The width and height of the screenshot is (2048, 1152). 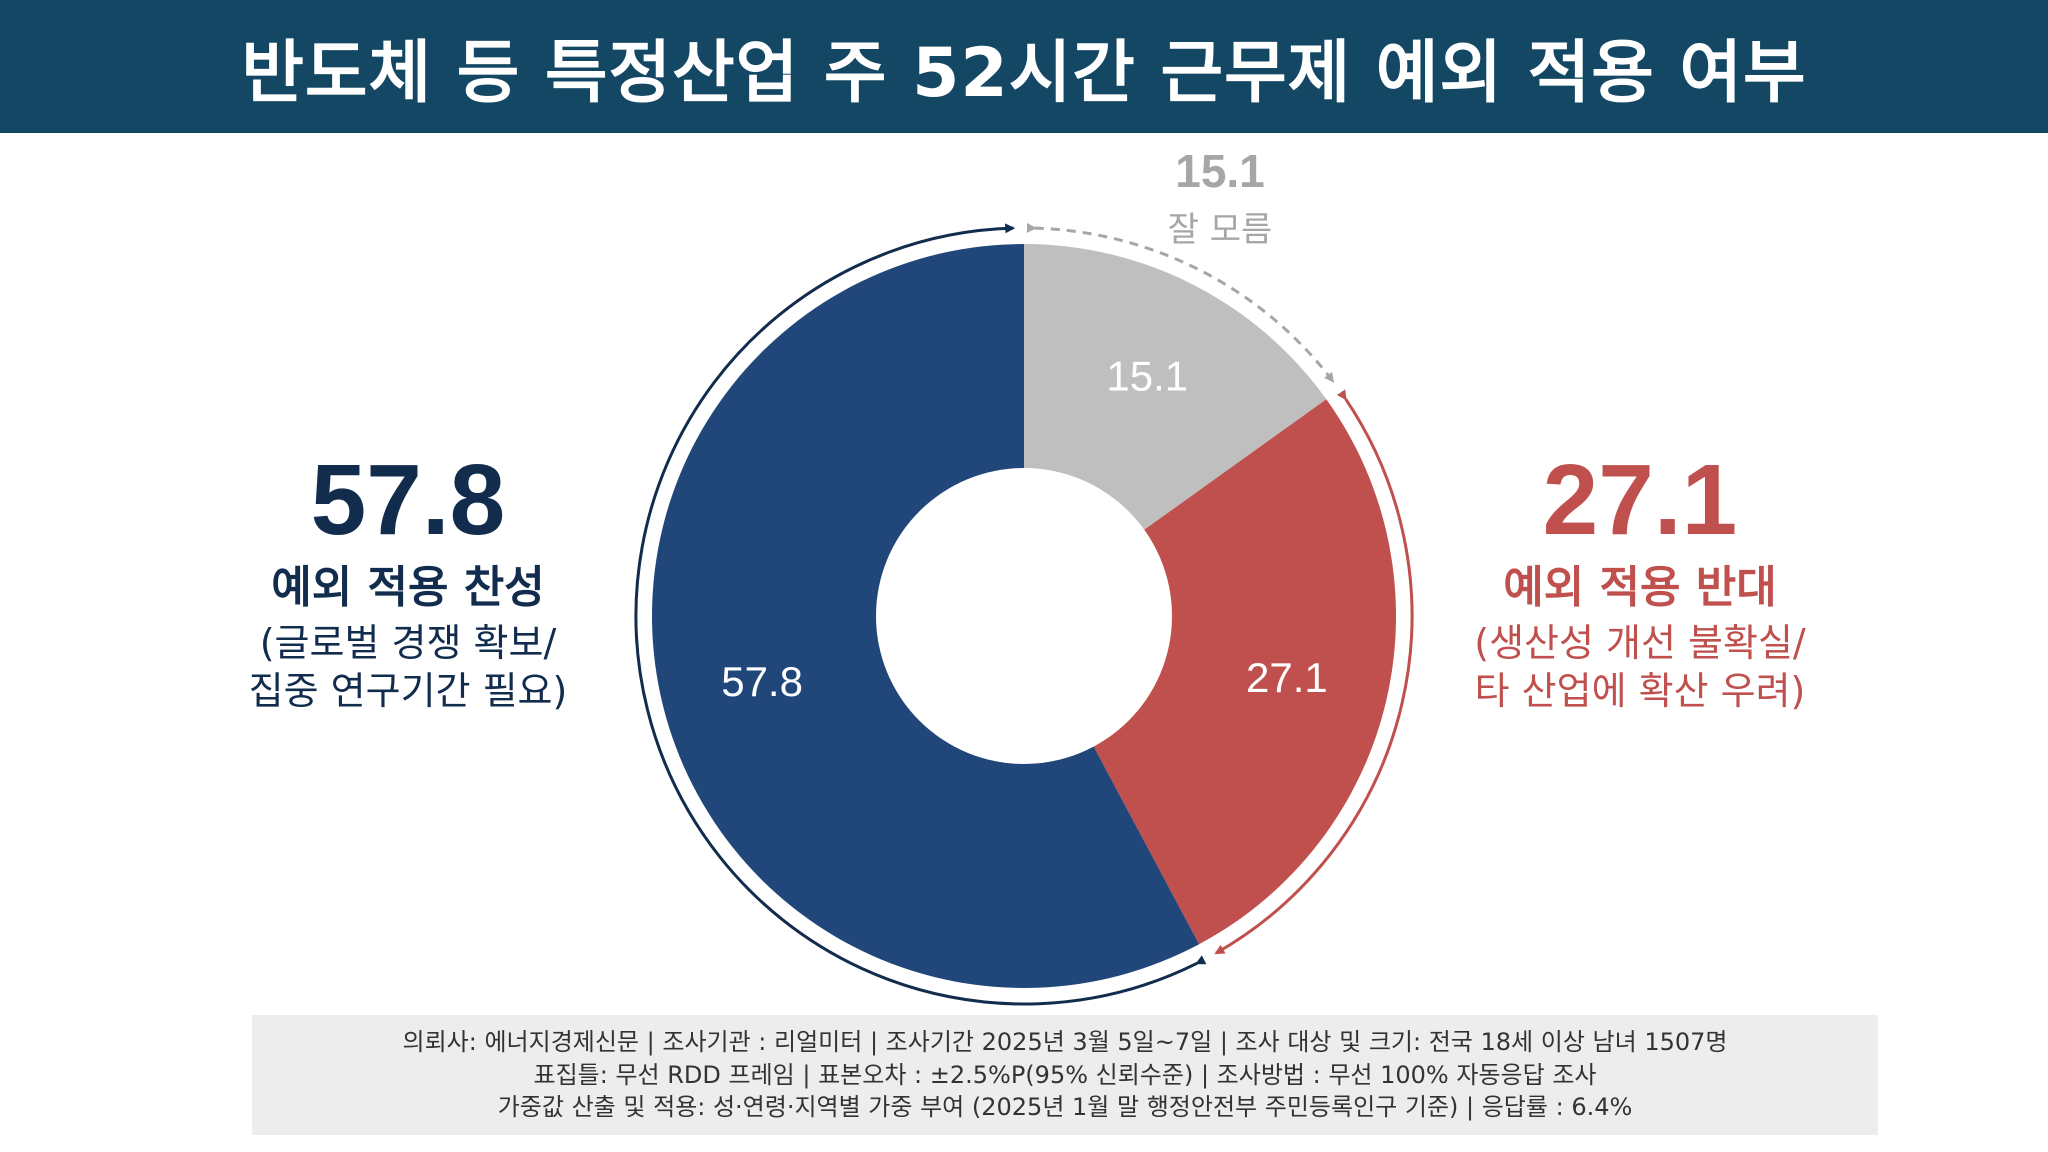 I want to click on unknown-callout: 15.1 잘 모름, so click(x=1220, y=199).